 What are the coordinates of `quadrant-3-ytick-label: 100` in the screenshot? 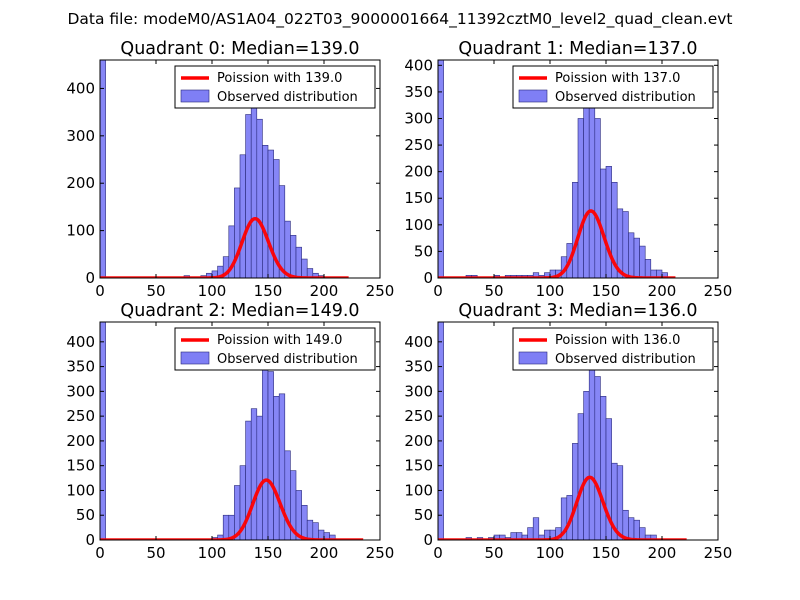 It's located at (418, 490).